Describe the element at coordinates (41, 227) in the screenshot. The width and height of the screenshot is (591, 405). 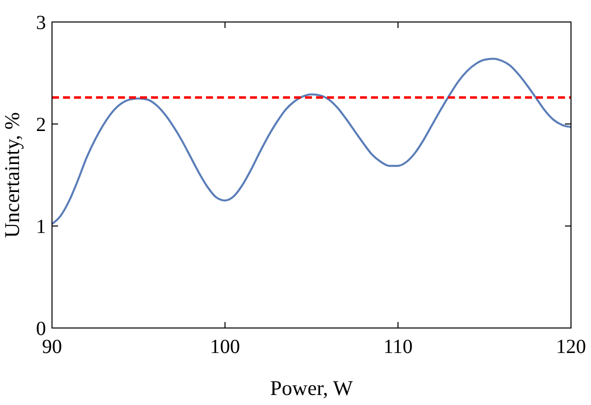
I see `y-tick-label: 1` at that location.